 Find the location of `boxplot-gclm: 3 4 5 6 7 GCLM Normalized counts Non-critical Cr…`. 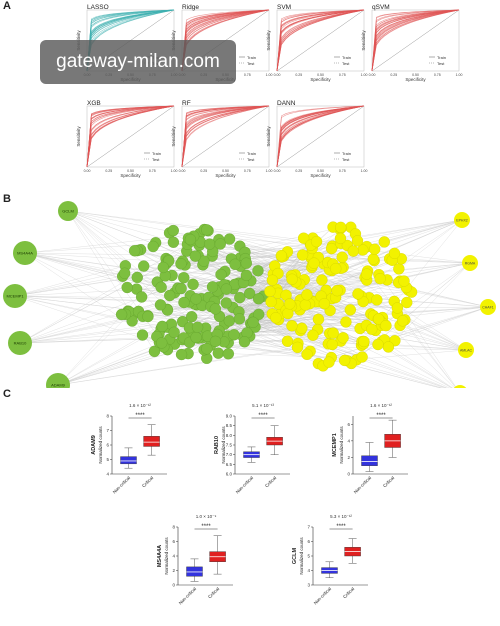

boxplot-gclm: 3 4 5 6 7 GCLM Normalized counts Non-critical Cr… is located at coordinates (333, 565).